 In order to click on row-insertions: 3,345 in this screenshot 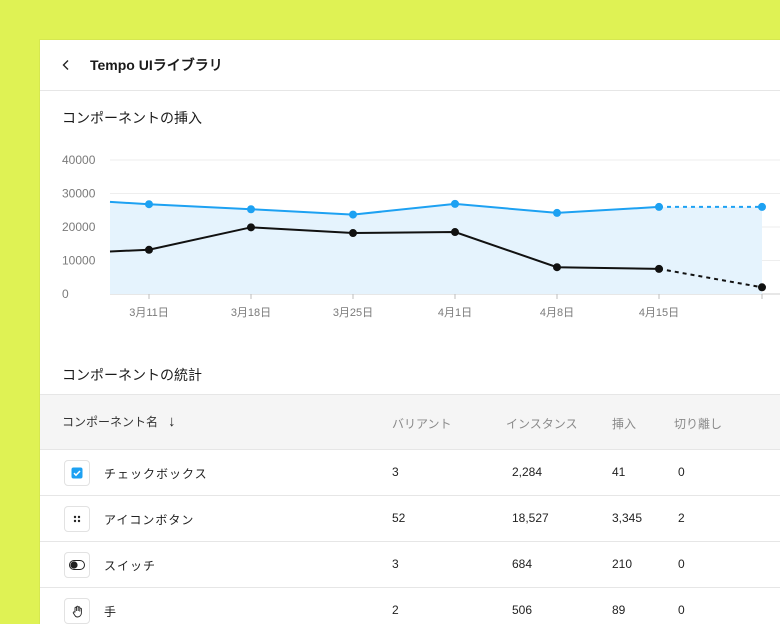, I will do `click(627, 518)`.